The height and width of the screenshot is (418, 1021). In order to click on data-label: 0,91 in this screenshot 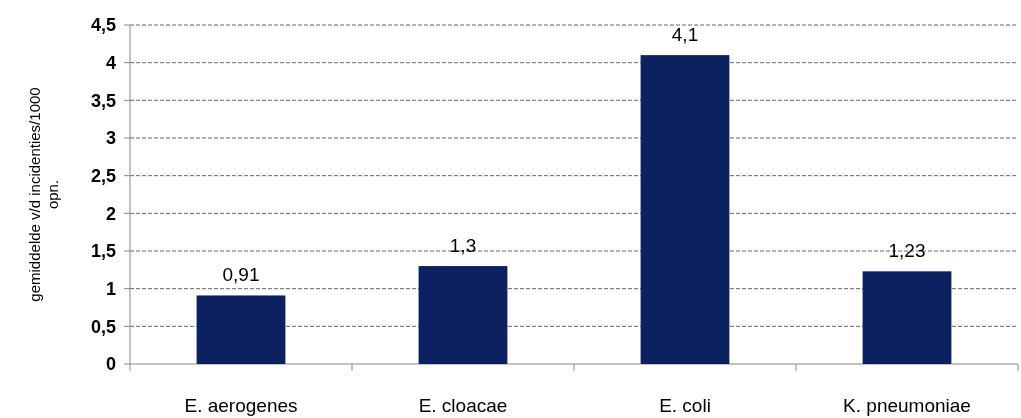, I will do `click(241, 275)`.